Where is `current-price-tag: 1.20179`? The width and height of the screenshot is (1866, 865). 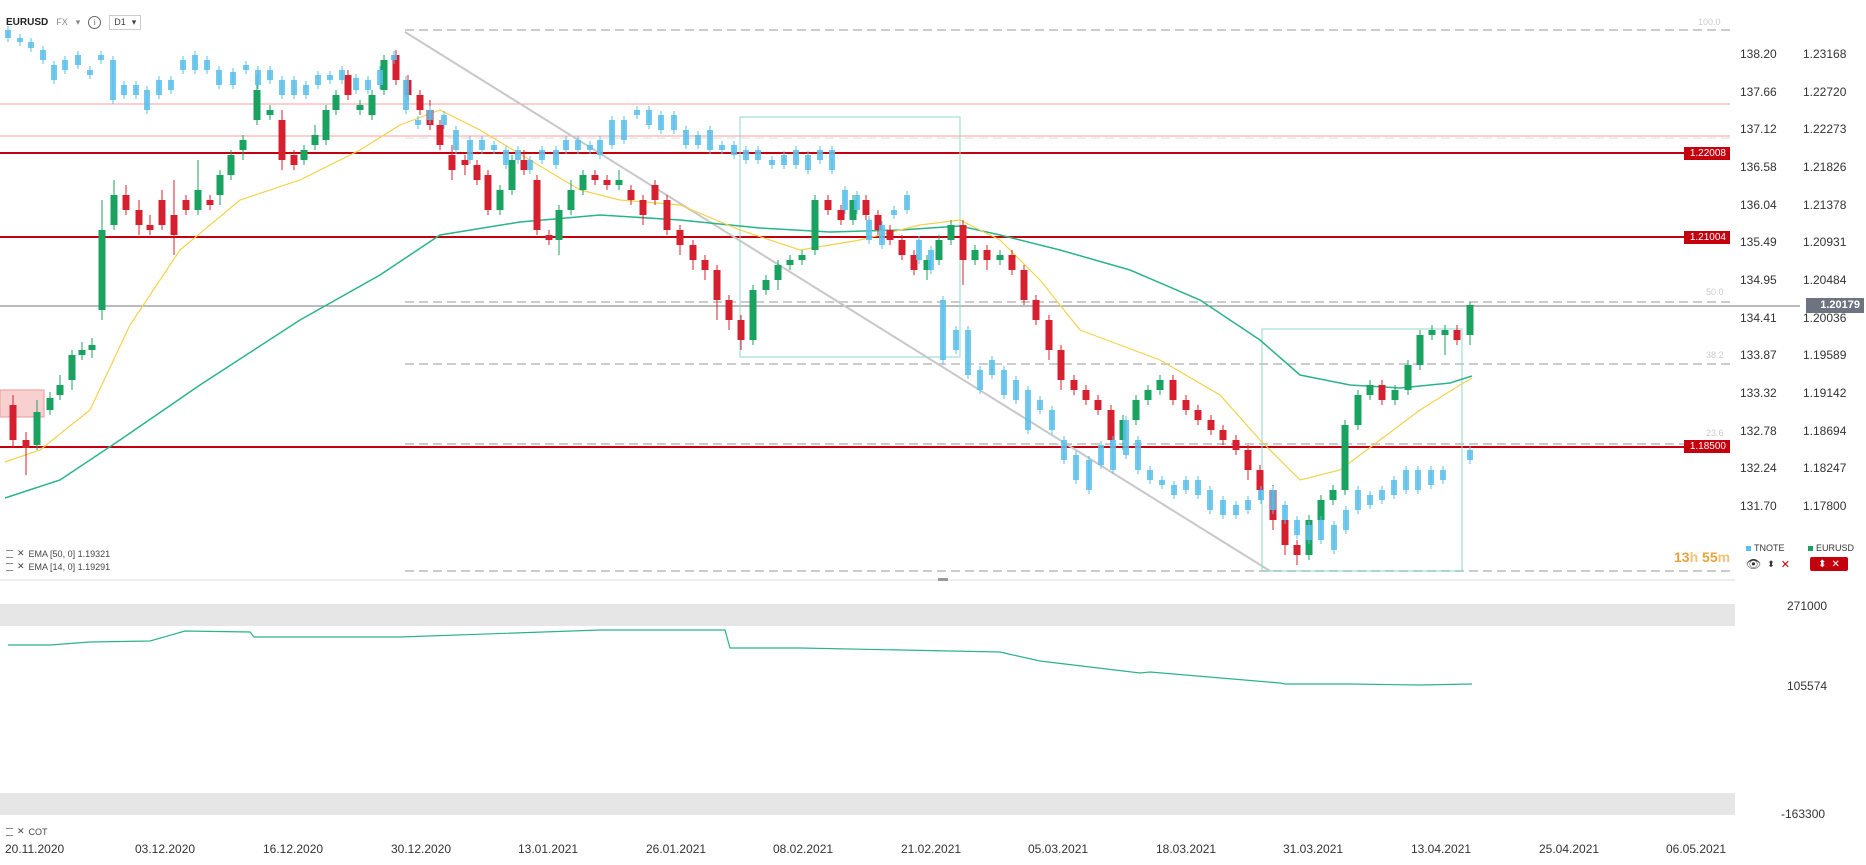
current-price-tag: 1.20179 is located at coordinates (1835, 305).